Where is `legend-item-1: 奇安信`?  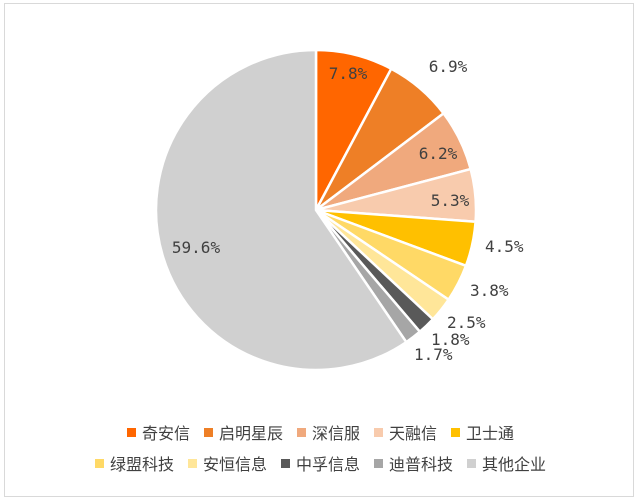 legend-item-1: 奇安信 is located at coordinates (158, 432).